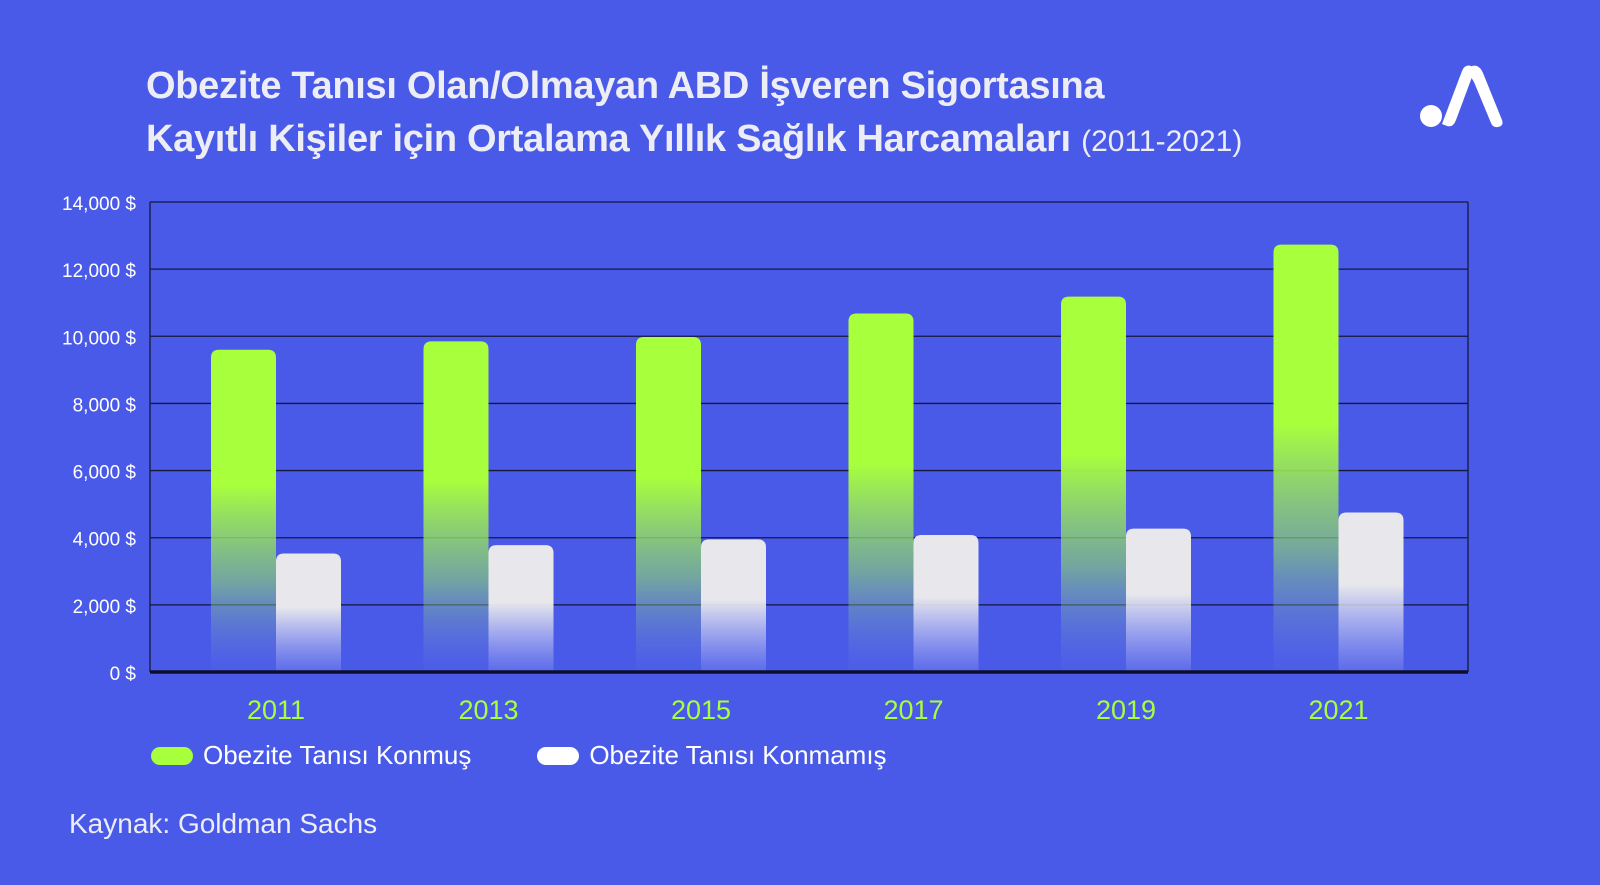 The width and height of the screenshot is (1600, 885). Describe the element at coordinates (1461, 96) in the screenshot. I see `brand-logo-icon` at that location.